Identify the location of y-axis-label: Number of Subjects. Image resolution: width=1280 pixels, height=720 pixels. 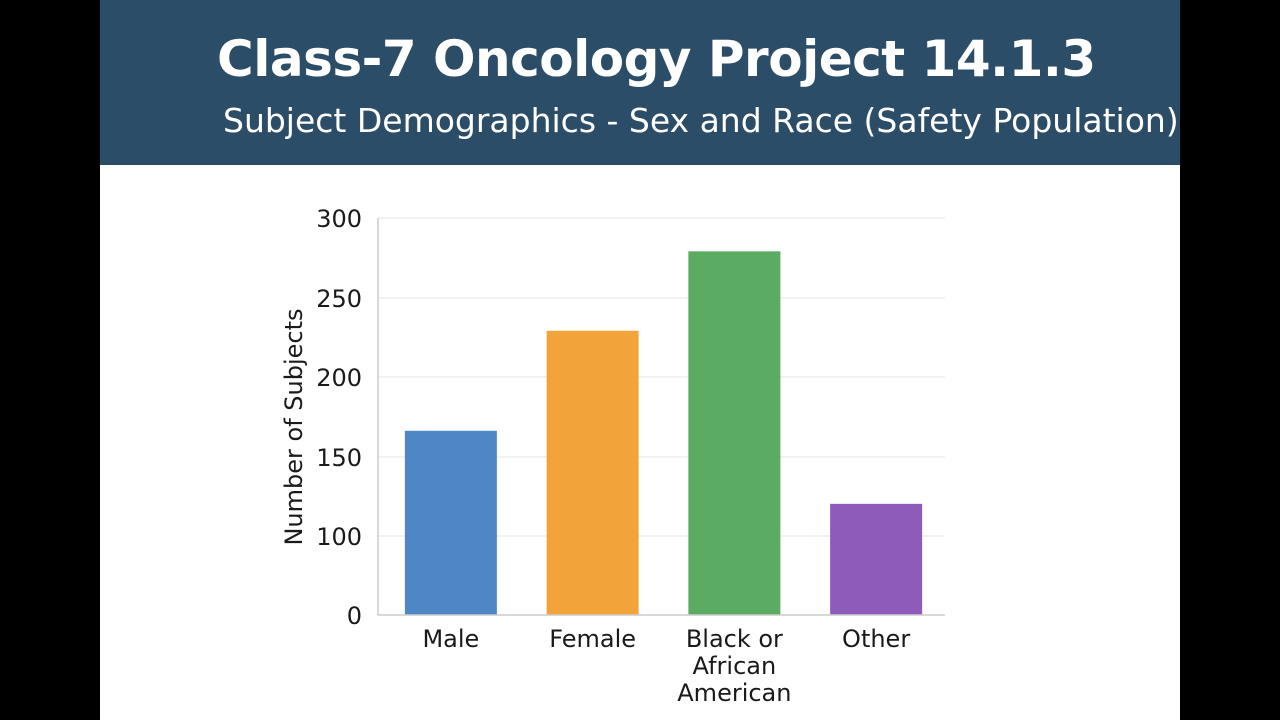
(294, 426).